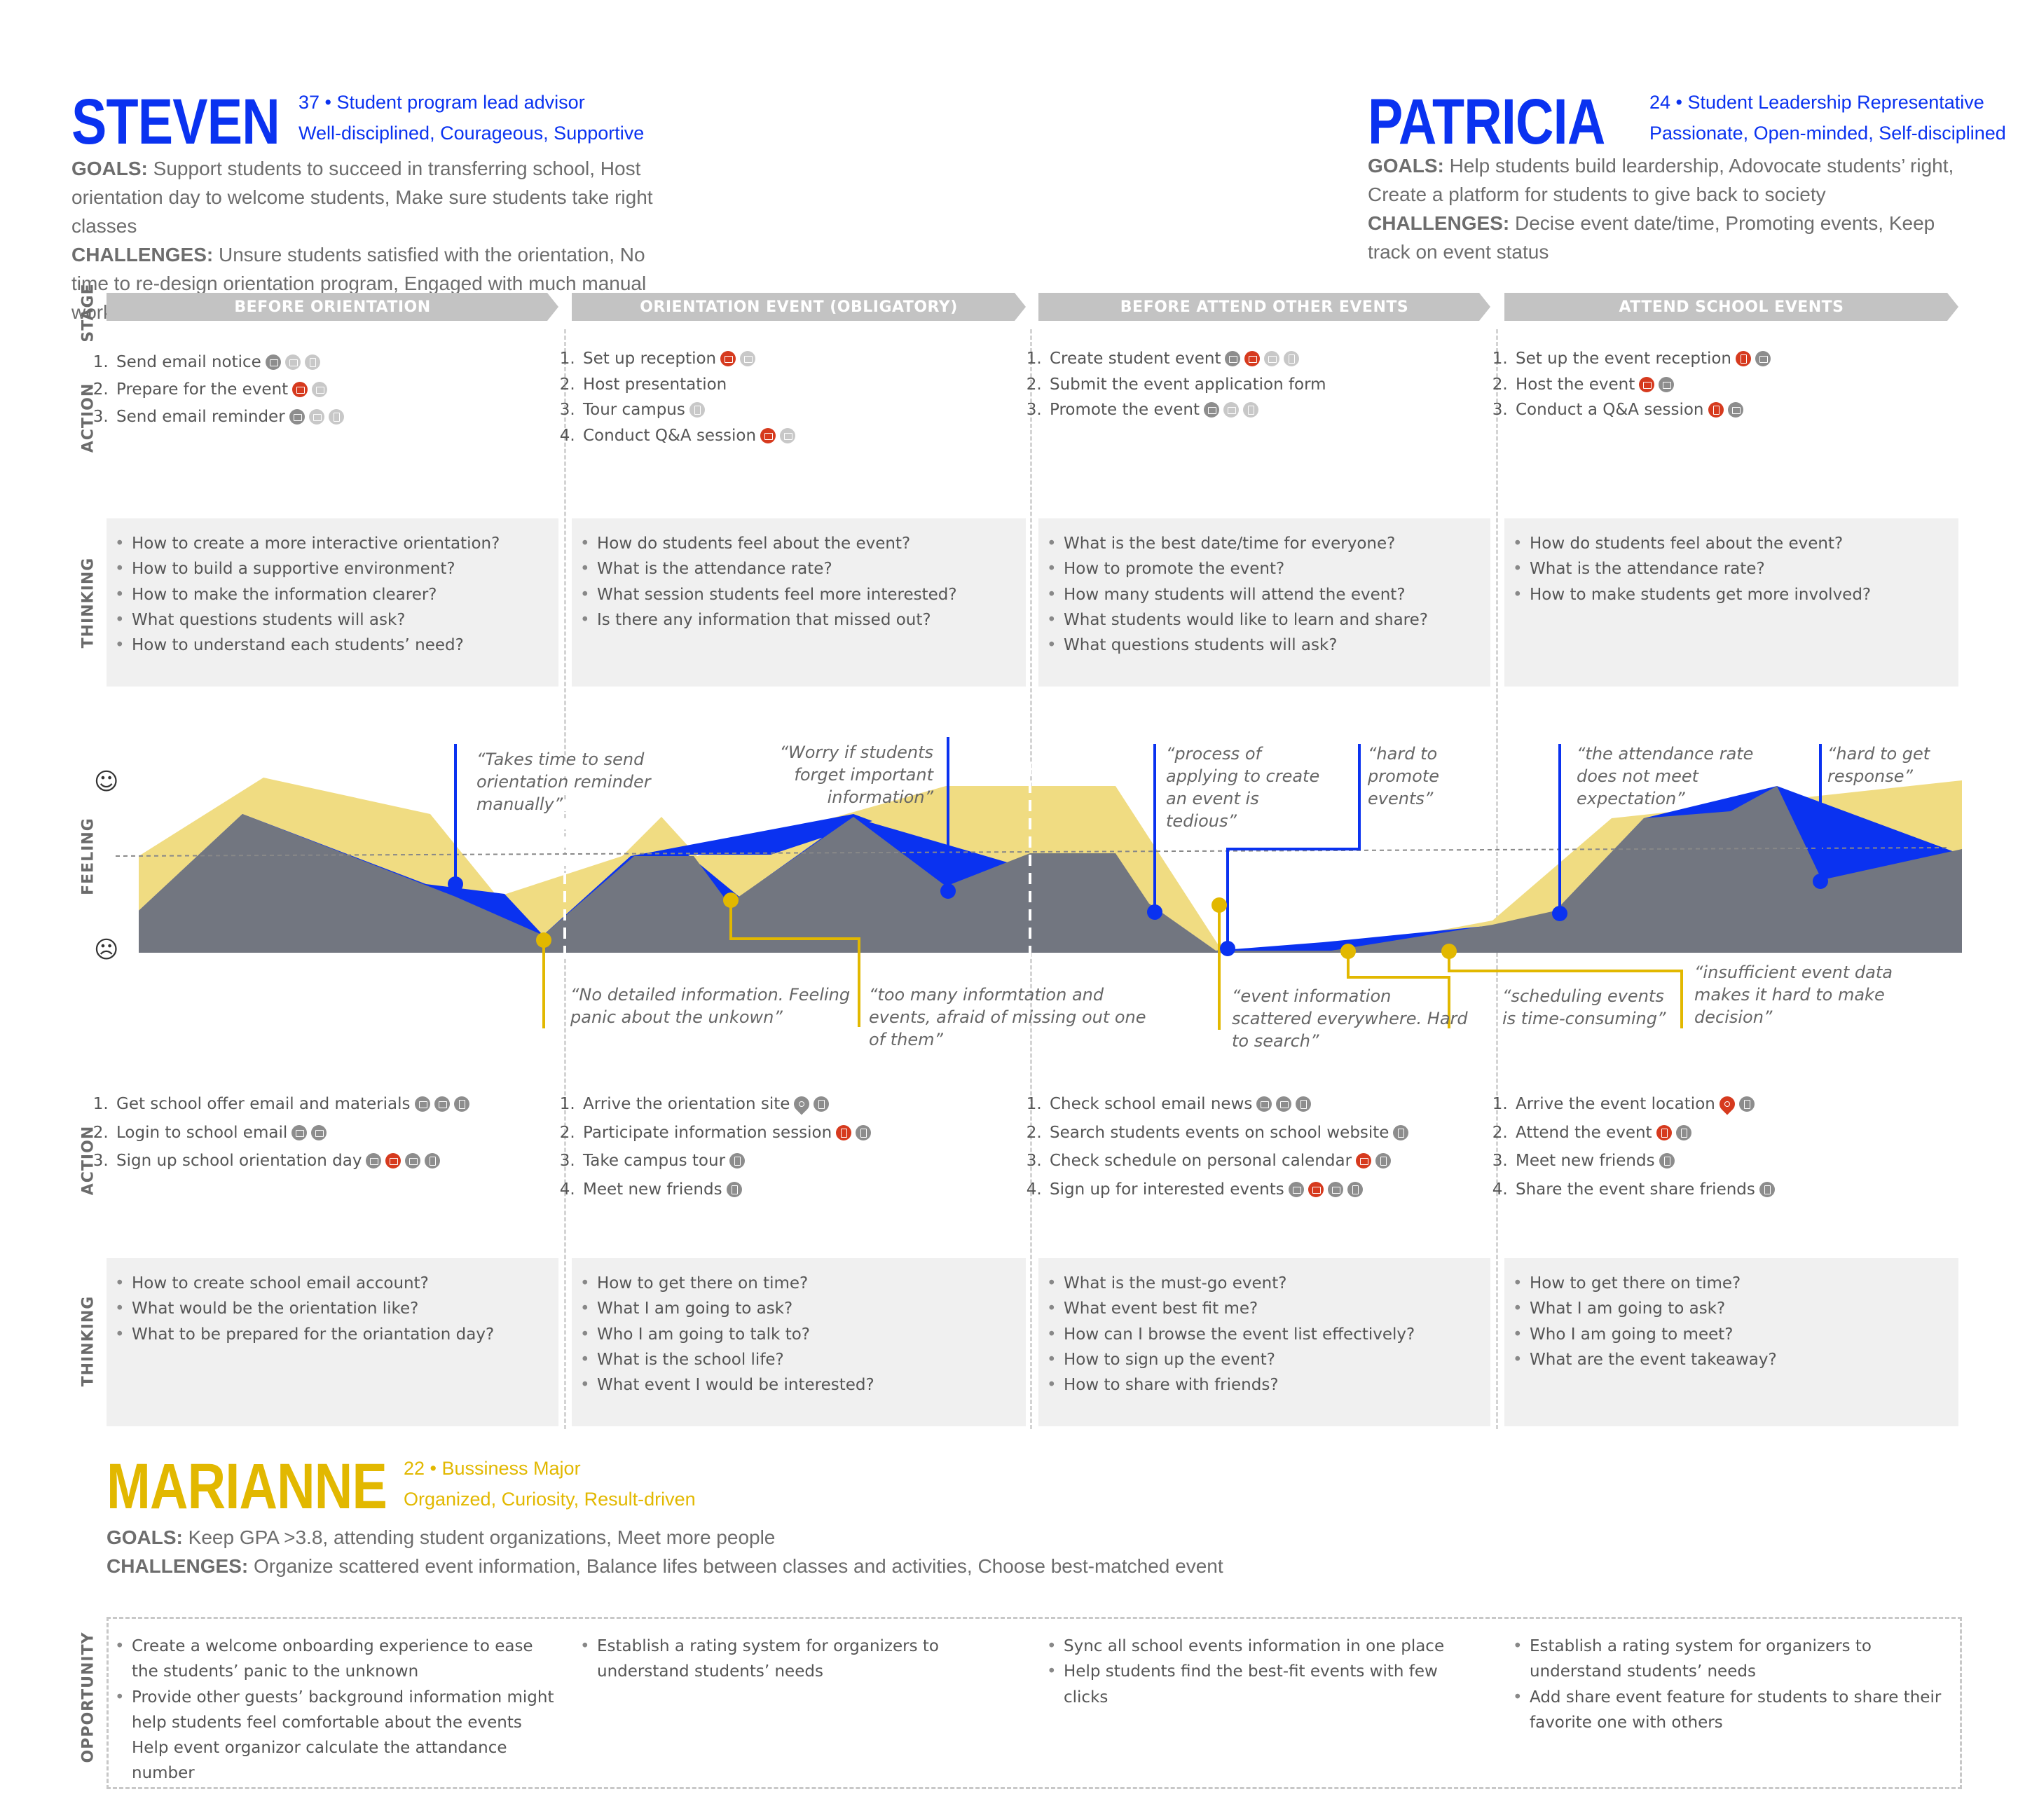 The height and width of the screenshot is (1820, 2018). What do you see at coordinates (336, 595) in the screenshot?
I see `list-item: How to make the information clearer?` at bounding box center [336, 595].